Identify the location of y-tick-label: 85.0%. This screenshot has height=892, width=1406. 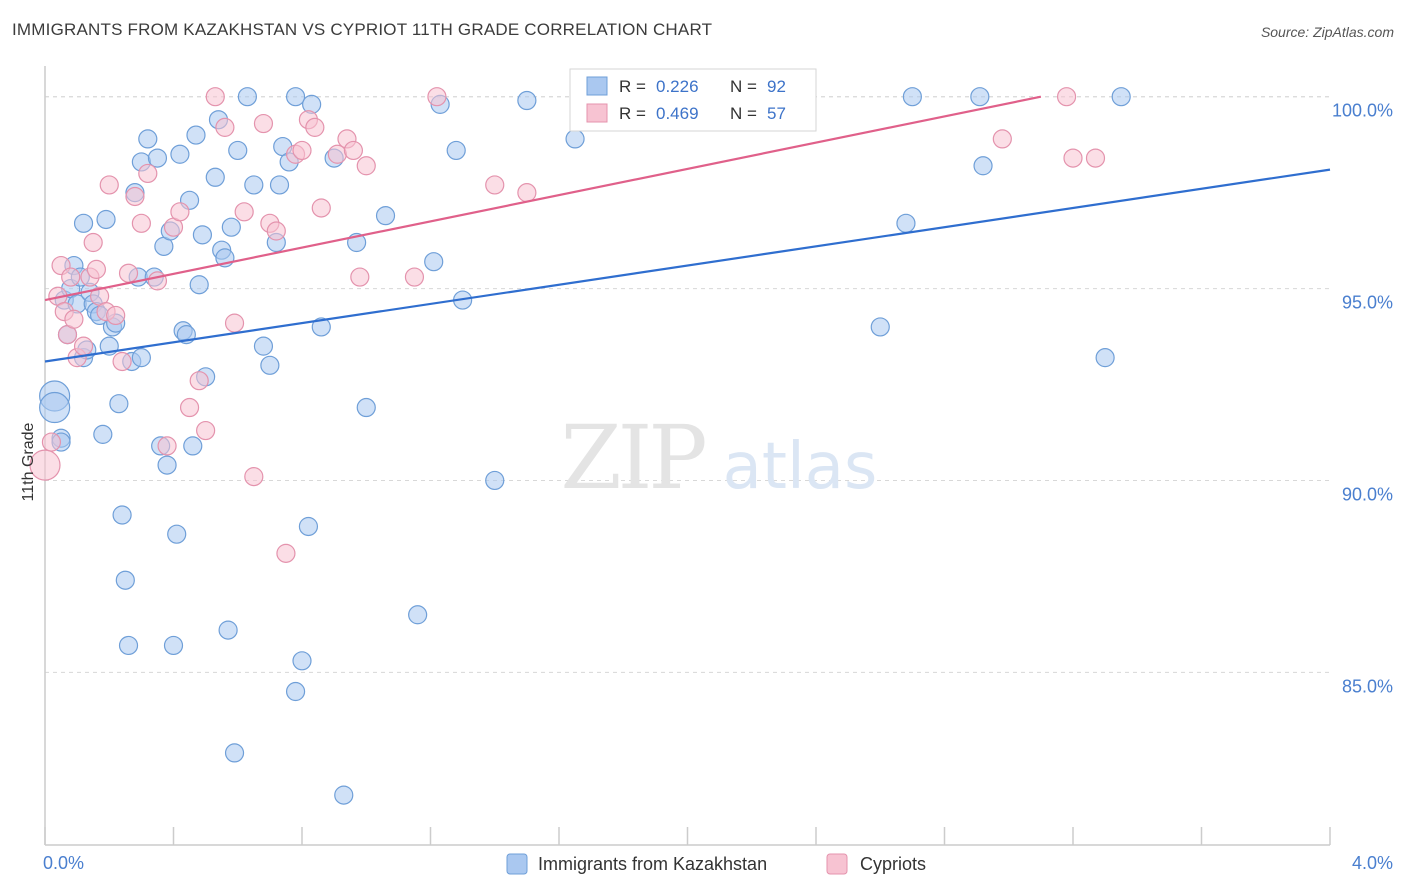
(1367, 686).